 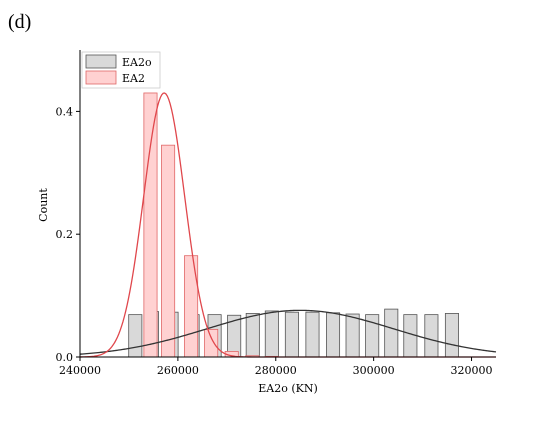 I want to click on y-ticks: 0.0 0.2 0.4, so click(x=68, y=234).